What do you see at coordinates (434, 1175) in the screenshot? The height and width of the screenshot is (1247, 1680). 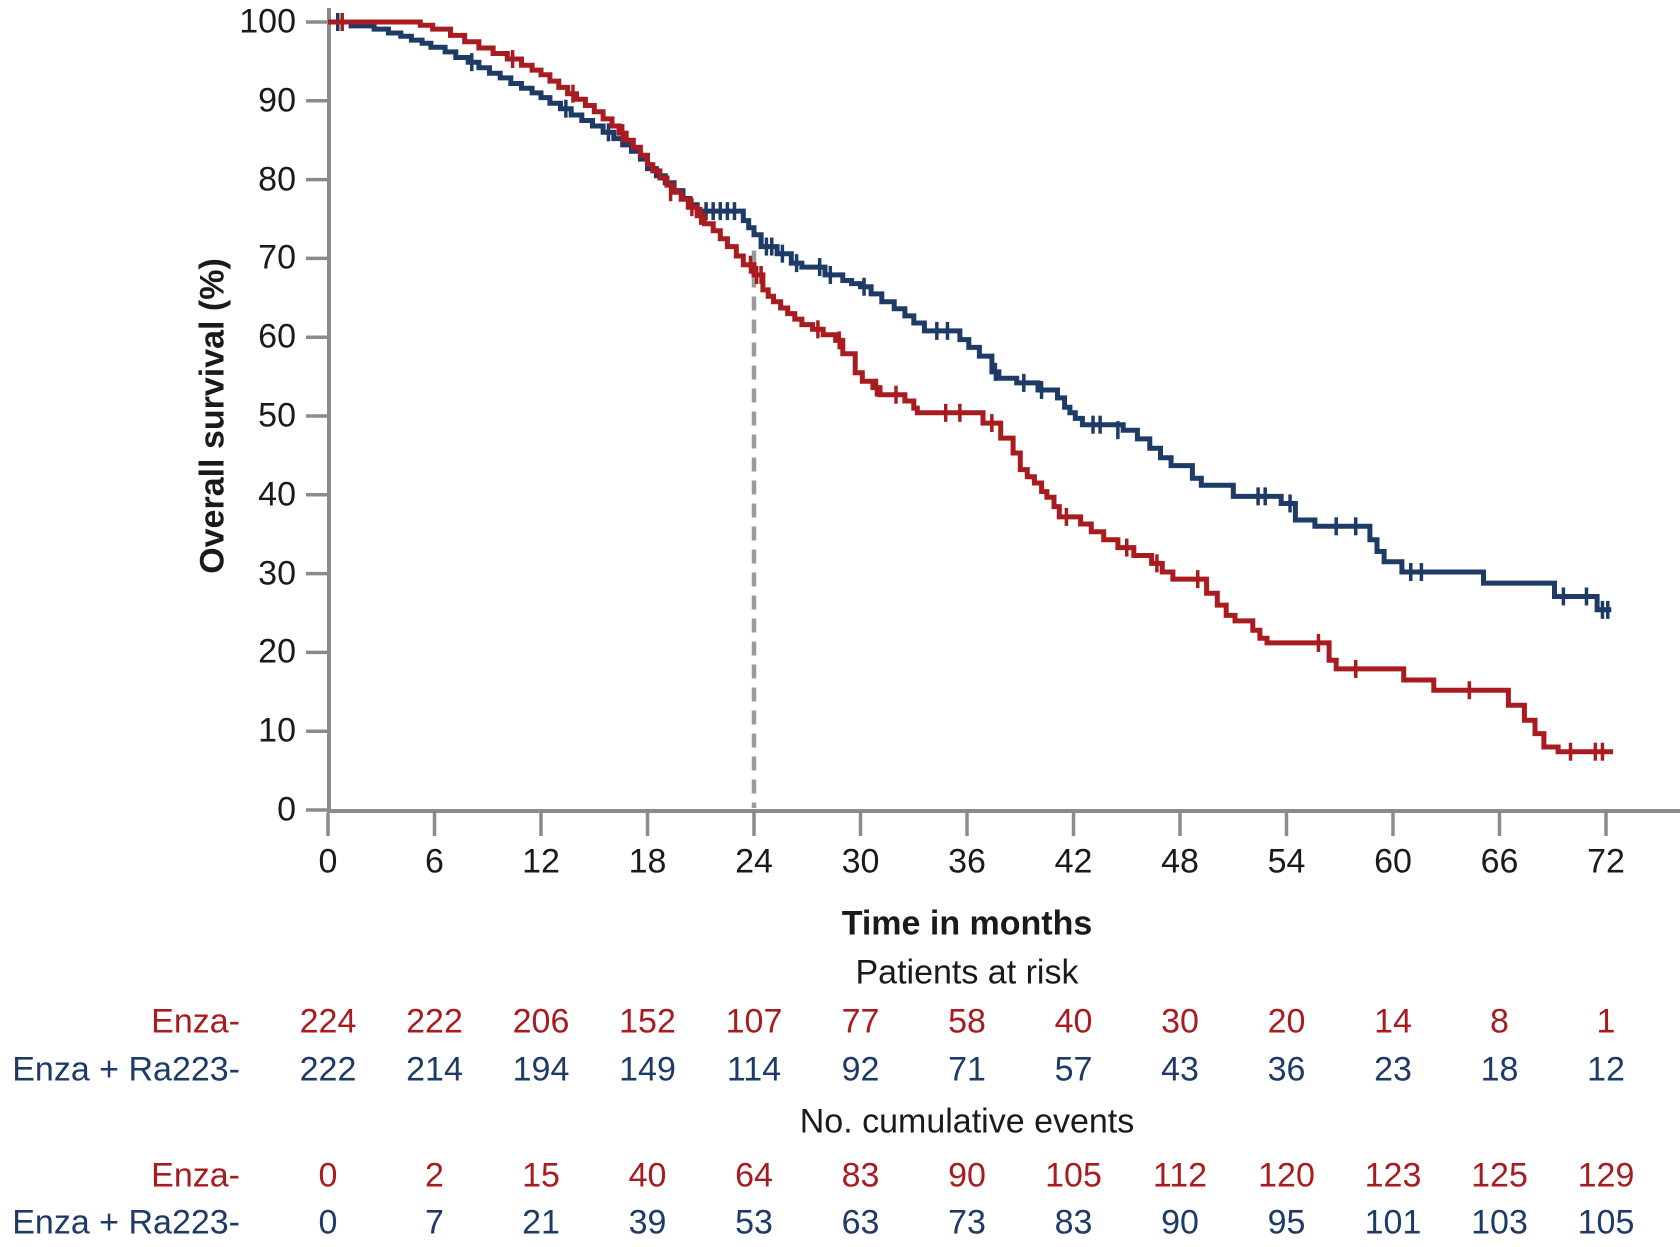 I see `cumulative-events-value: 2` at bounding box center [434, 1175].